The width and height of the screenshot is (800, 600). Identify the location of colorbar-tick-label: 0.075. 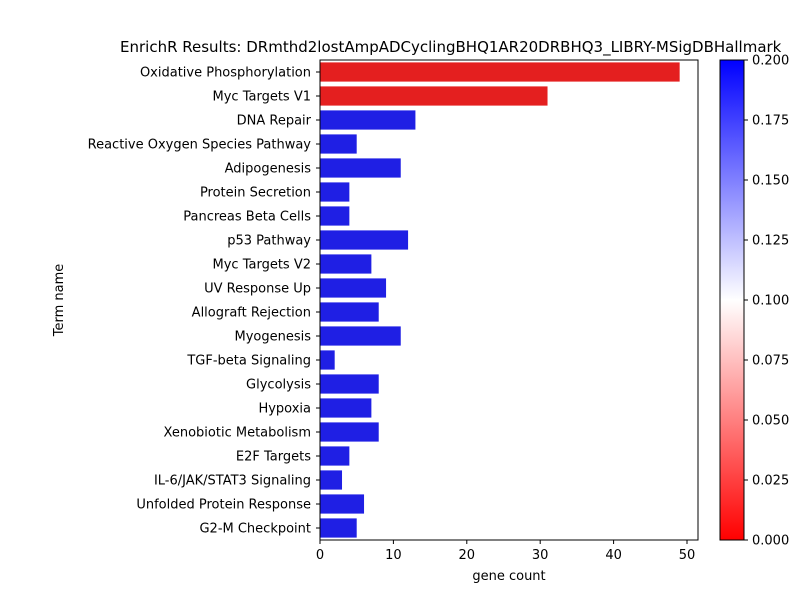
(770, 361).